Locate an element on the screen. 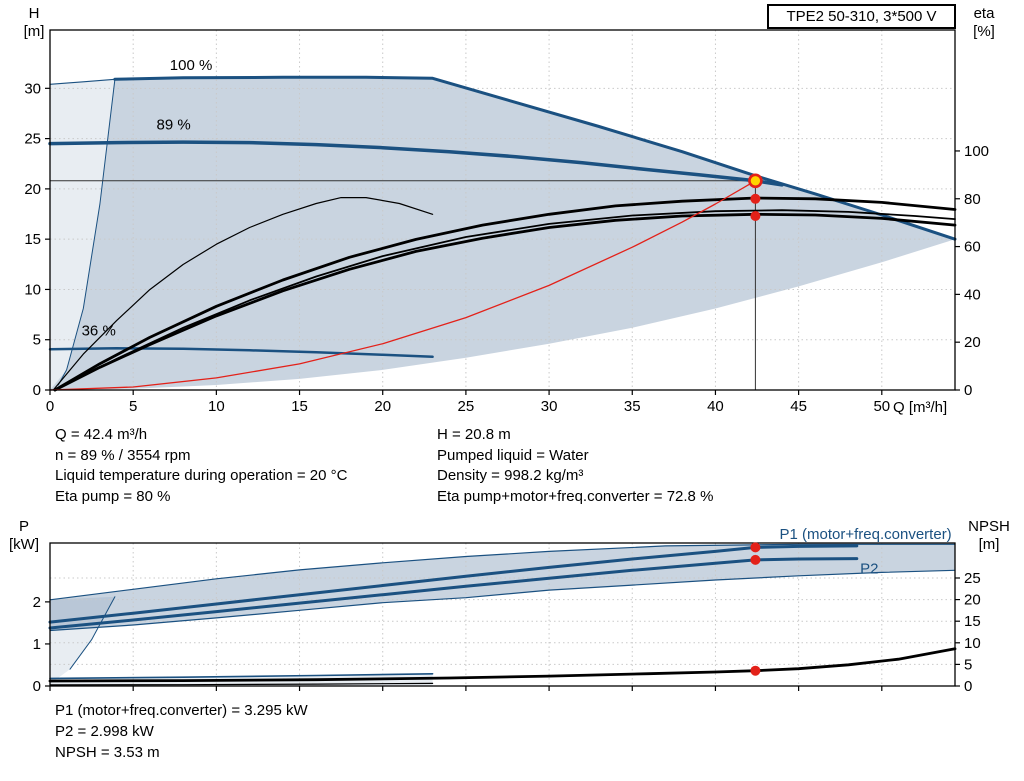 Image resolution: width=1024 pixels, height=781 pixels. x-tick-label: 30 is located at coordinates (549, 406).